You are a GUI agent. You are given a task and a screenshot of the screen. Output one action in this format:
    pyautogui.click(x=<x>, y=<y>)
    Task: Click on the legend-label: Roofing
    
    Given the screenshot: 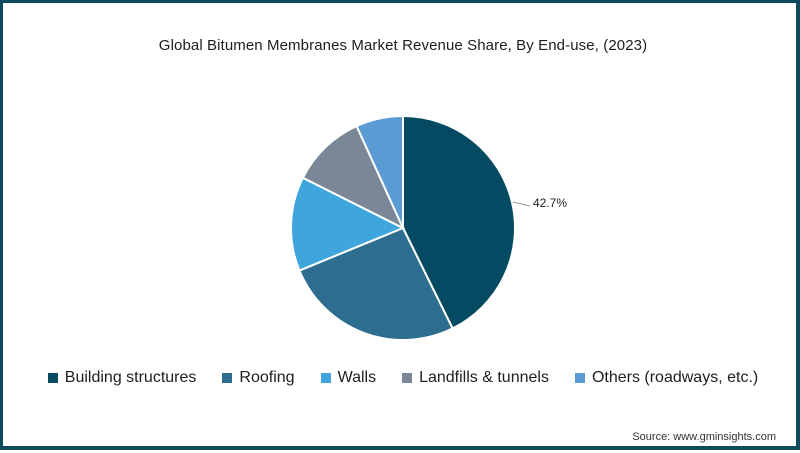 What is the action you would take?
    pyautogui.click(x=267, y=377)
    